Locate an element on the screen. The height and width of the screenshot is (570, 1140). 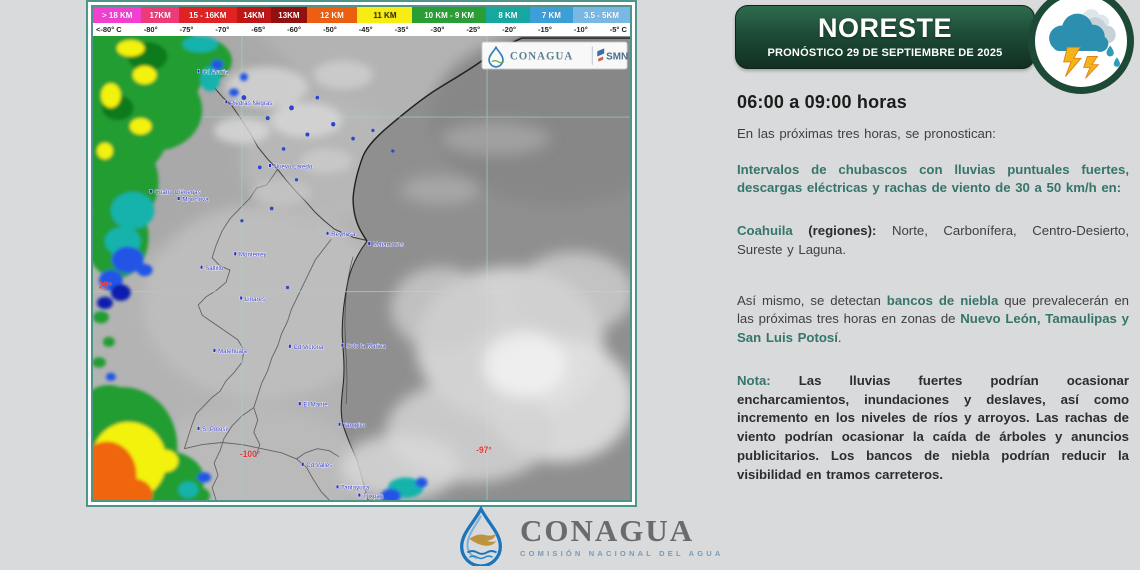
city-label: El Mante is located at coordinates (315, 405).